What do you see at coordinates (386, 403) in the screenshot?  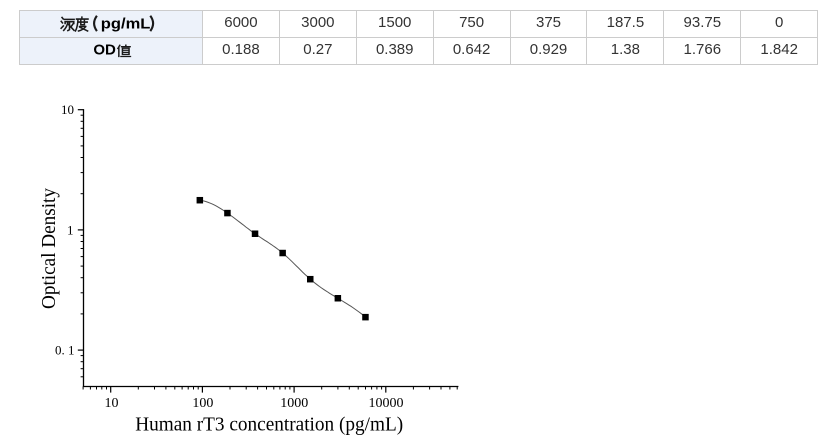 I see `svg-text: 10000` at bounding box center [386, 403].